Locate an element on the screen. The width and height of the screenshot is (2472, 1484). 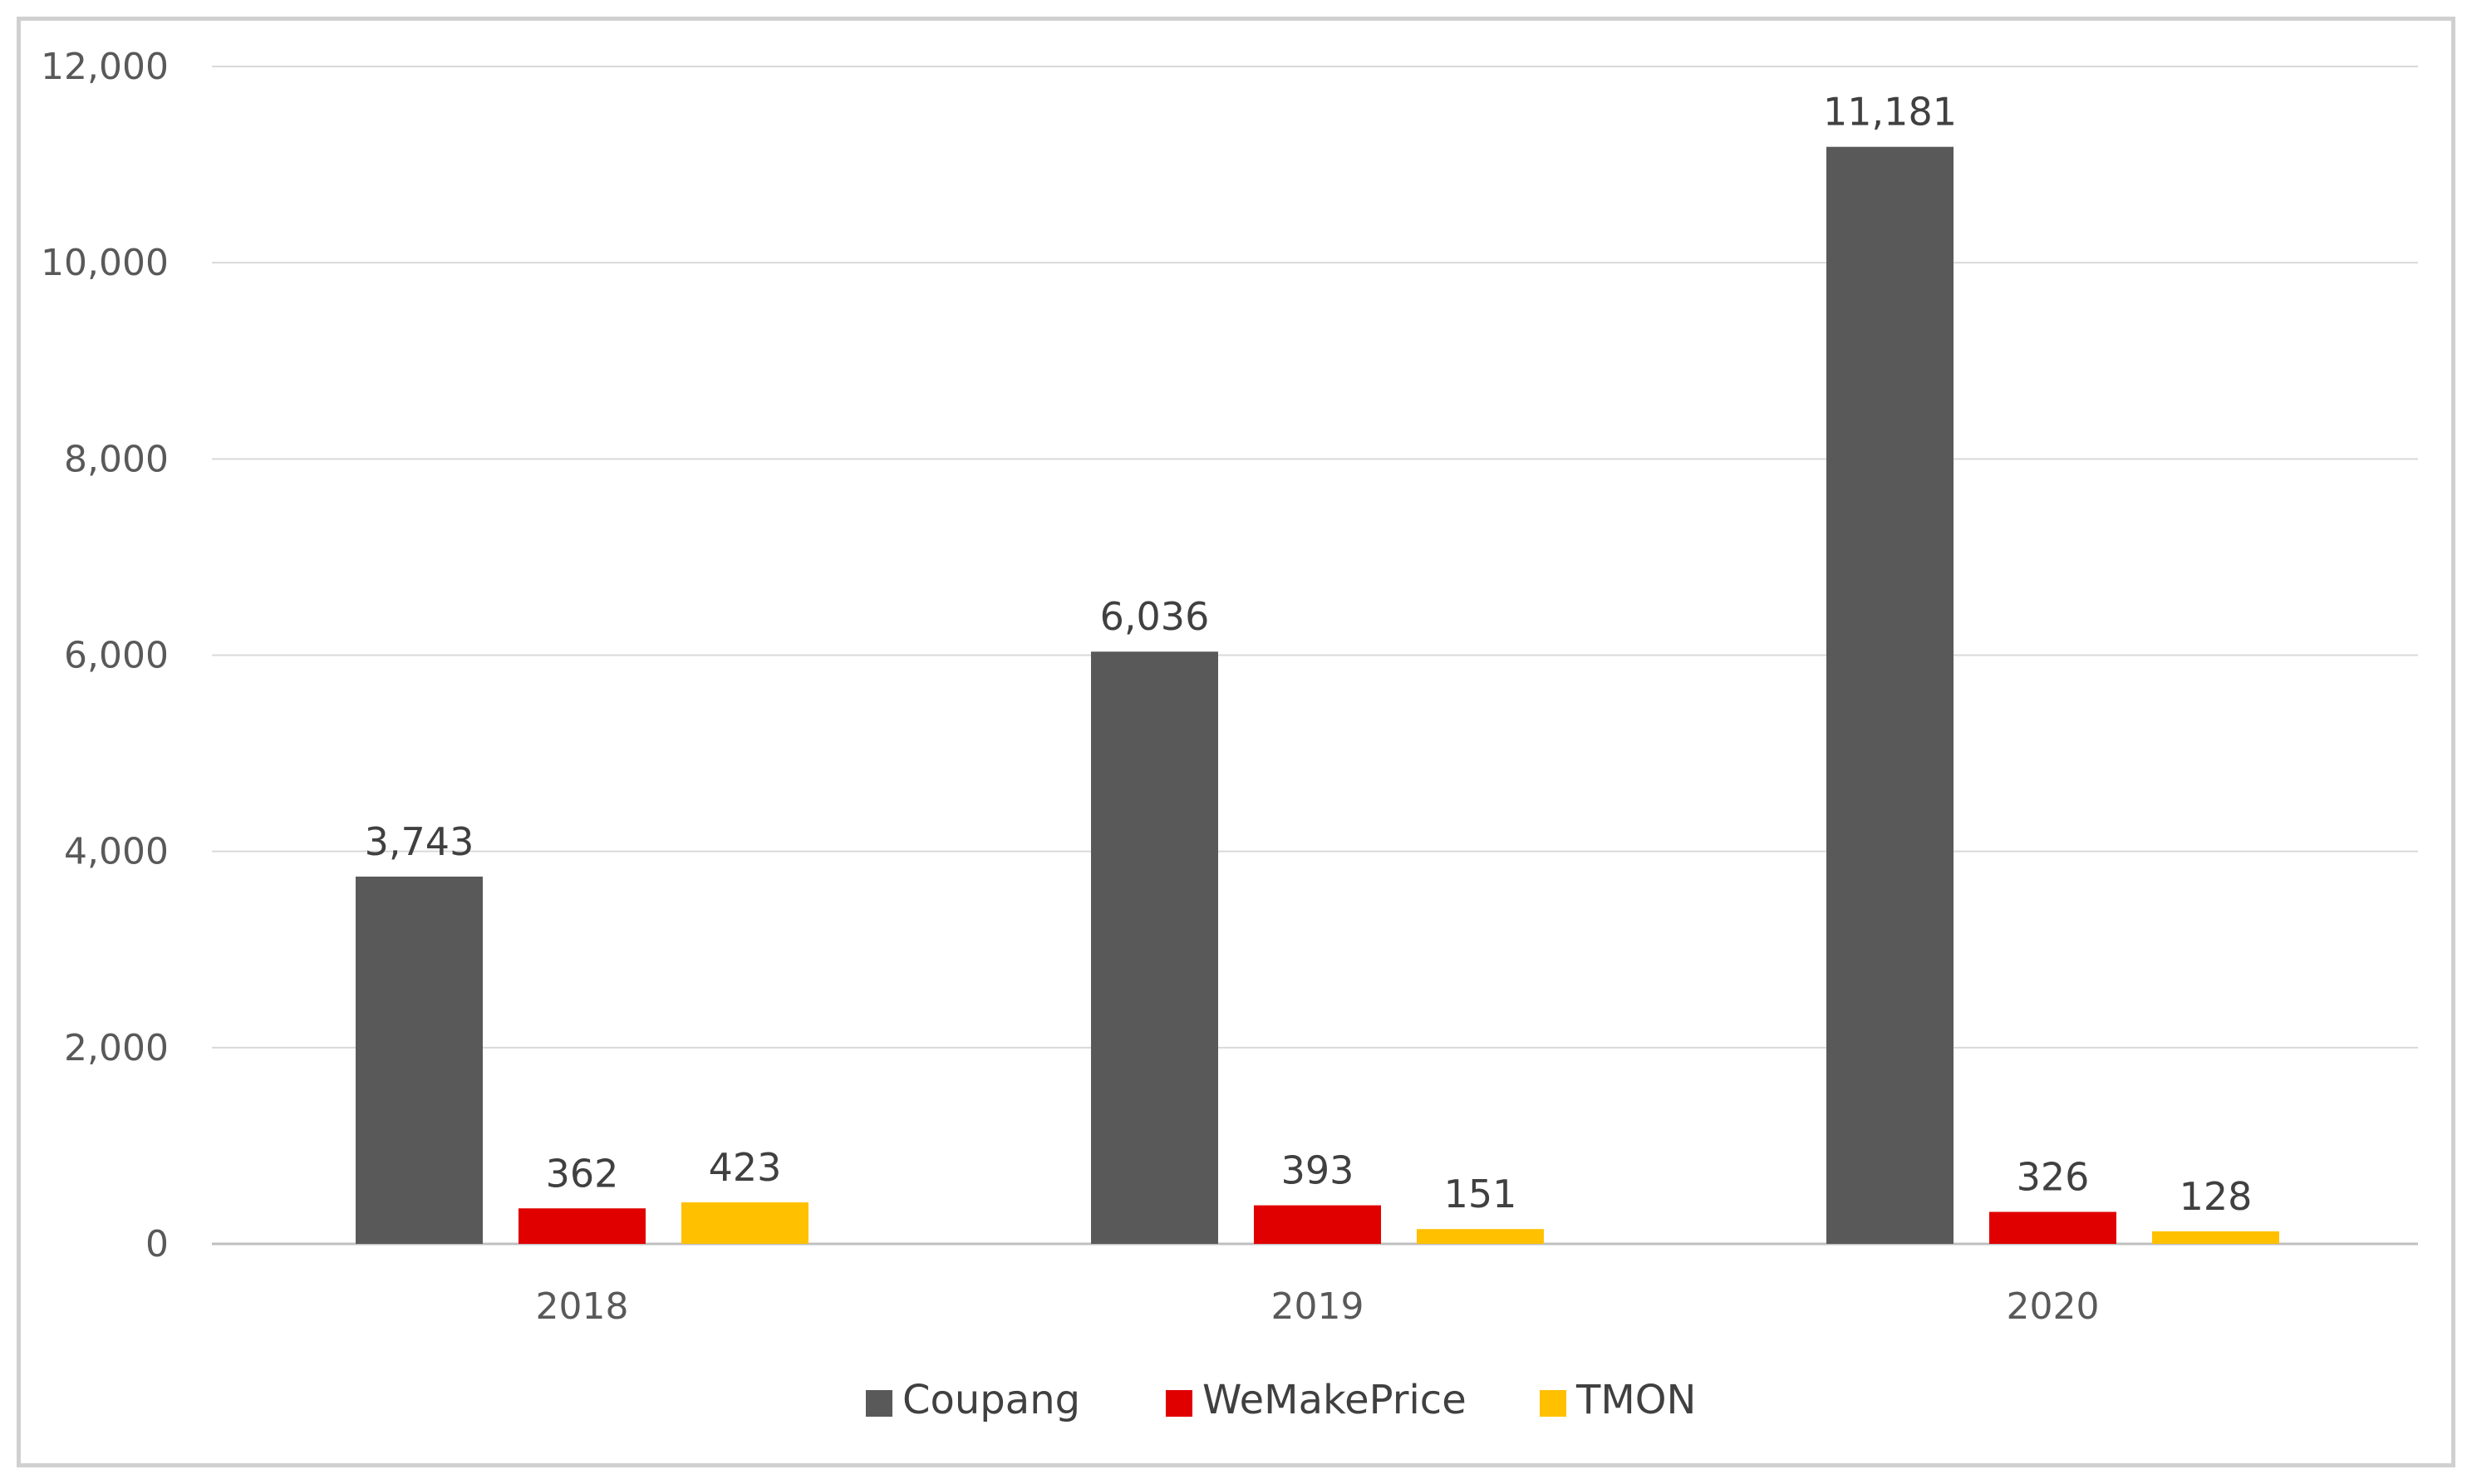
x-tick-label-2020: 2020 is located at coordinates (2053, 1306).